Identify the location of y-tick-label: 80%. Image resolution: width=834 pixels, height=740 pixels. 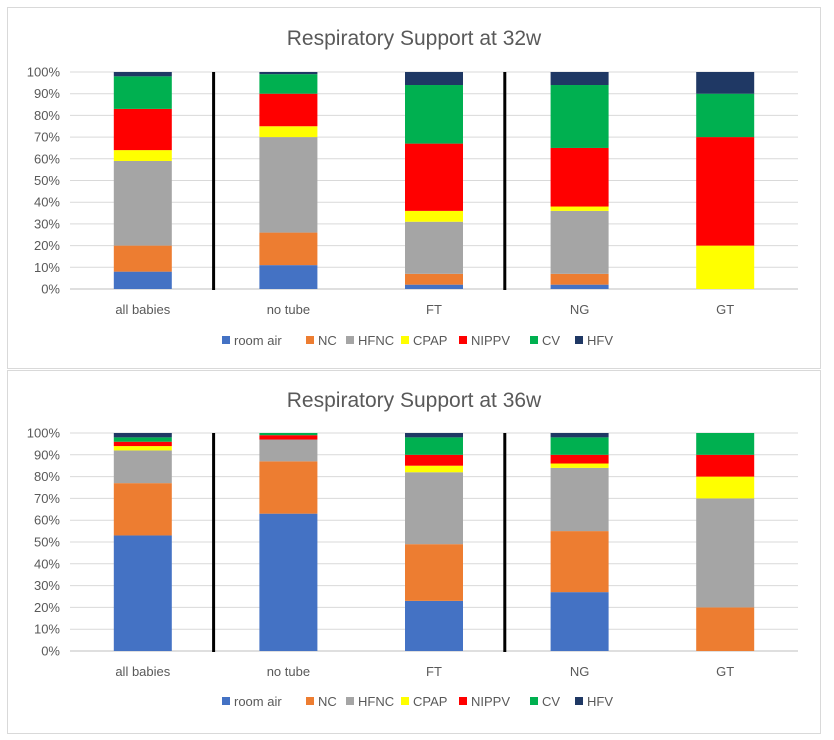
(47, 115).